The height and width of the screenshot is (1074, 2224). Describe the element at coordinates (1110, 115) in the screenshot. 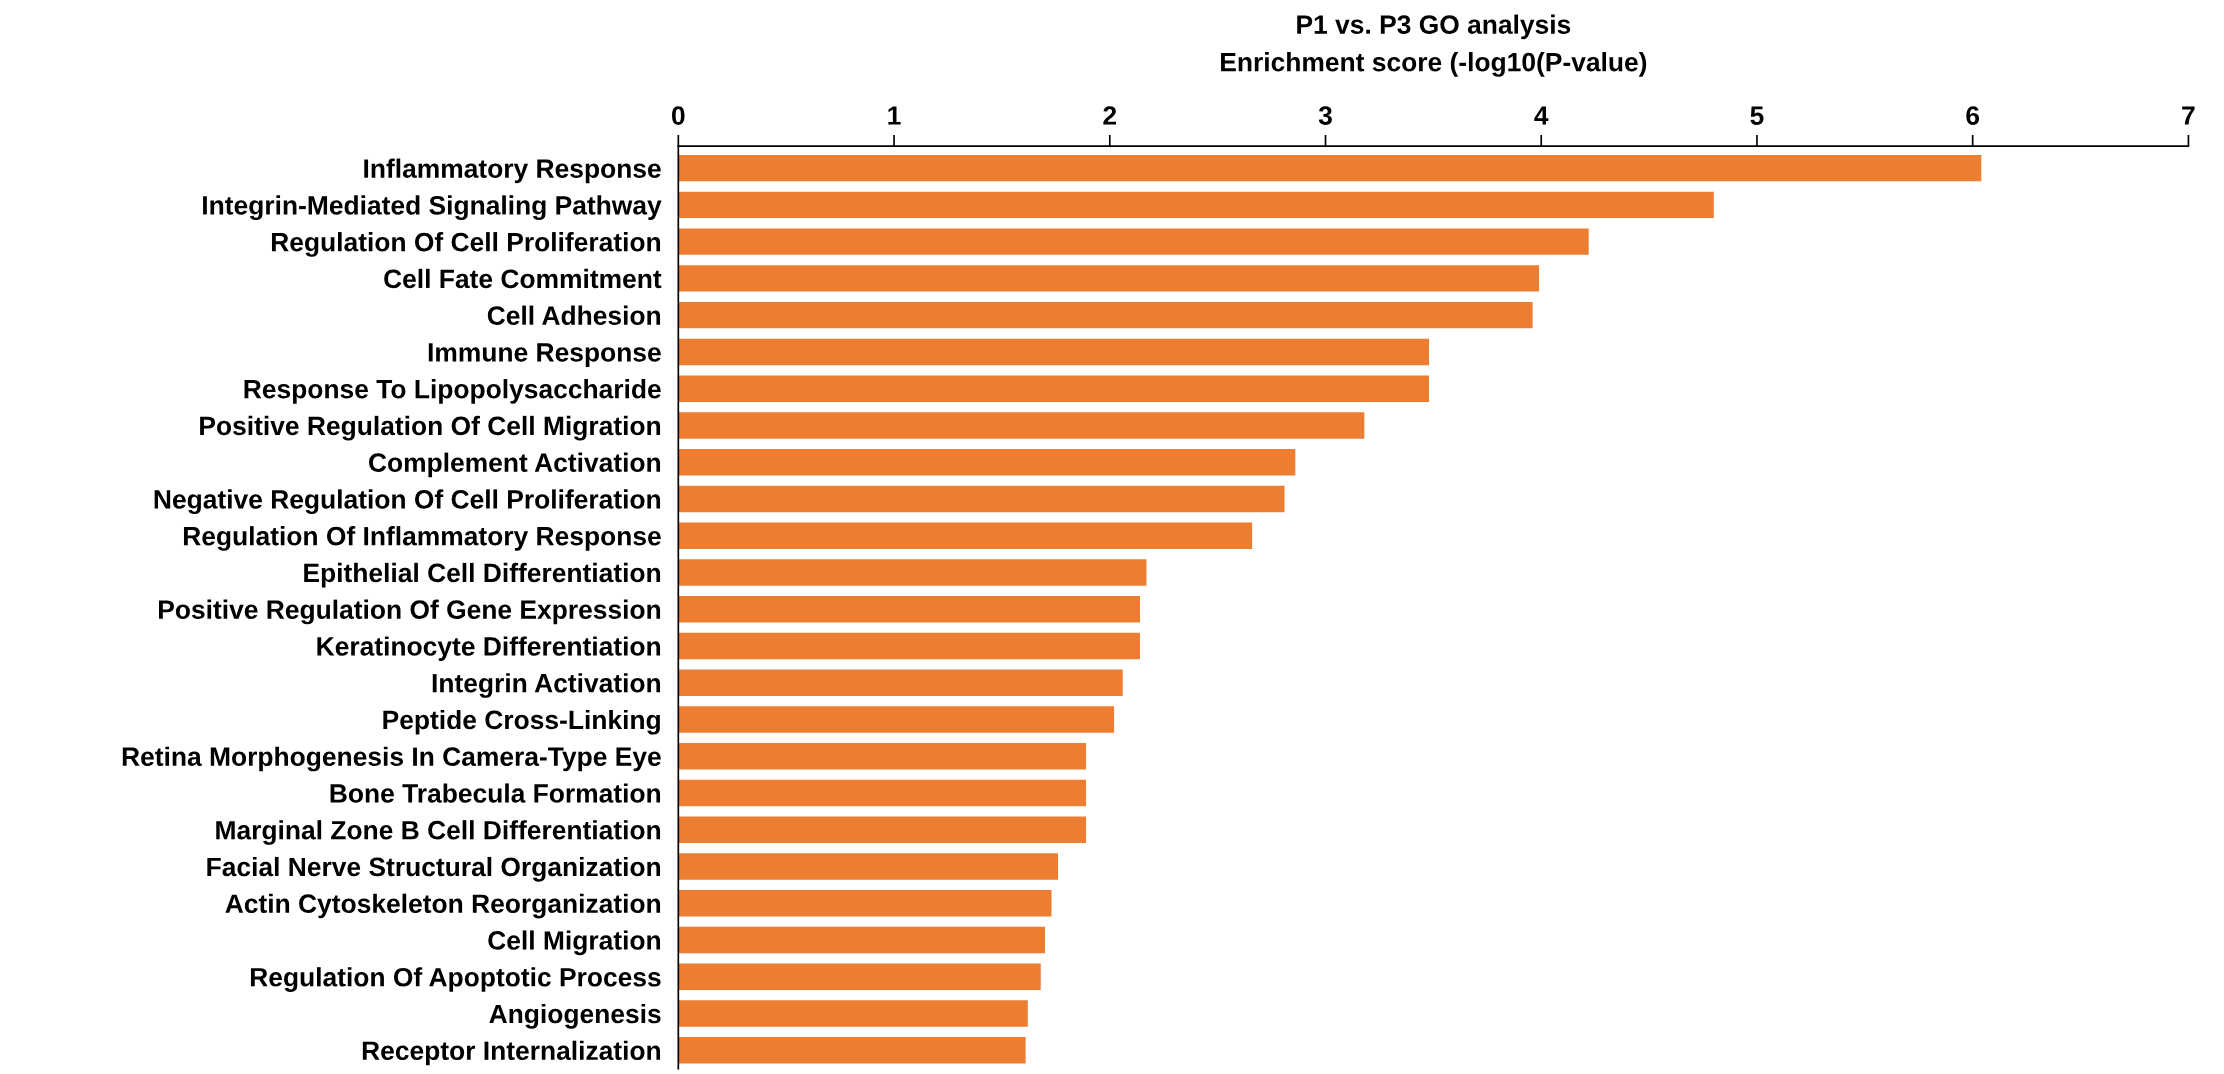

I see `x-tick-label: 2` at that location.